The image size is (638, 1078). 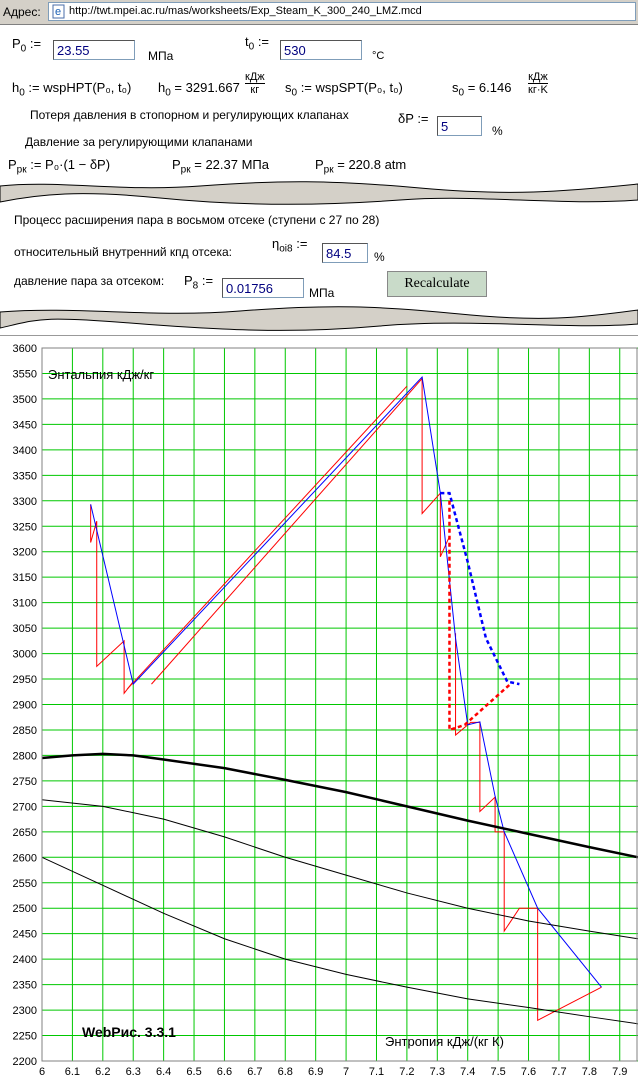 I want to click on formula: s0 = 6.146, so click(x=481, y=89).